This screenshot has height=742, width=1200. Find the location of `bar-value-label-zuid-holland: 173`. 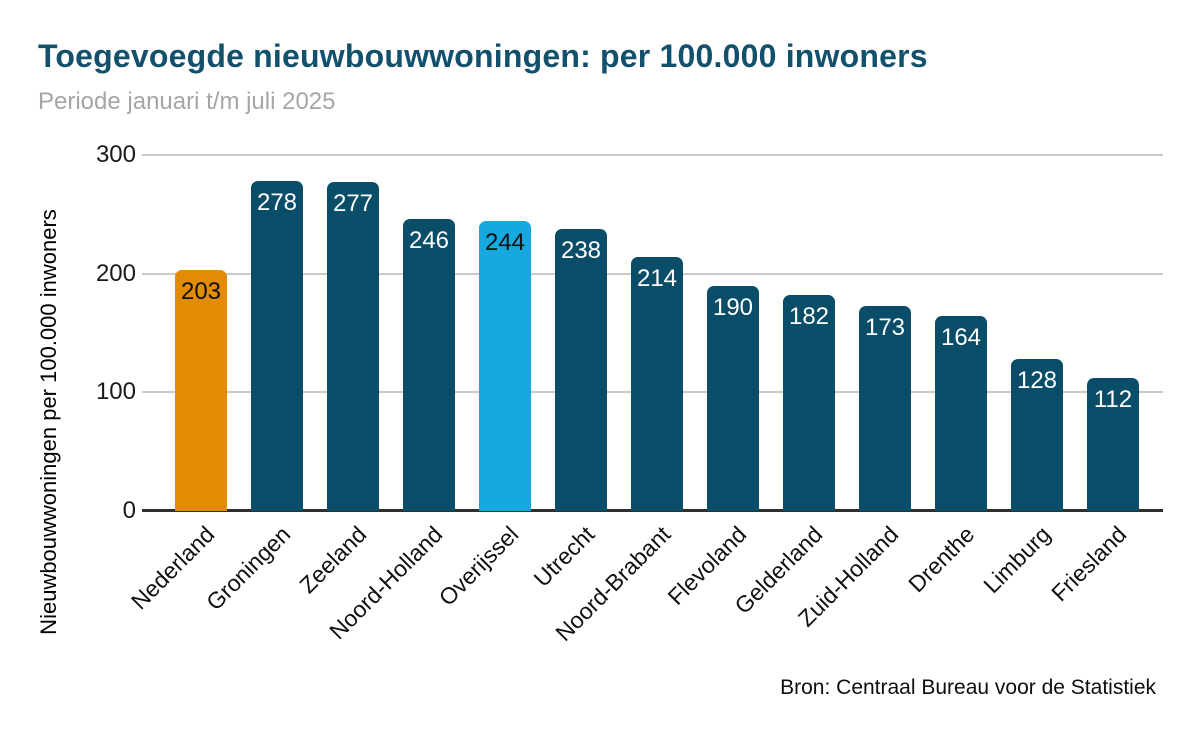

bar-value-label-zuid-holland: 173 is located at coordinates (885, 327).